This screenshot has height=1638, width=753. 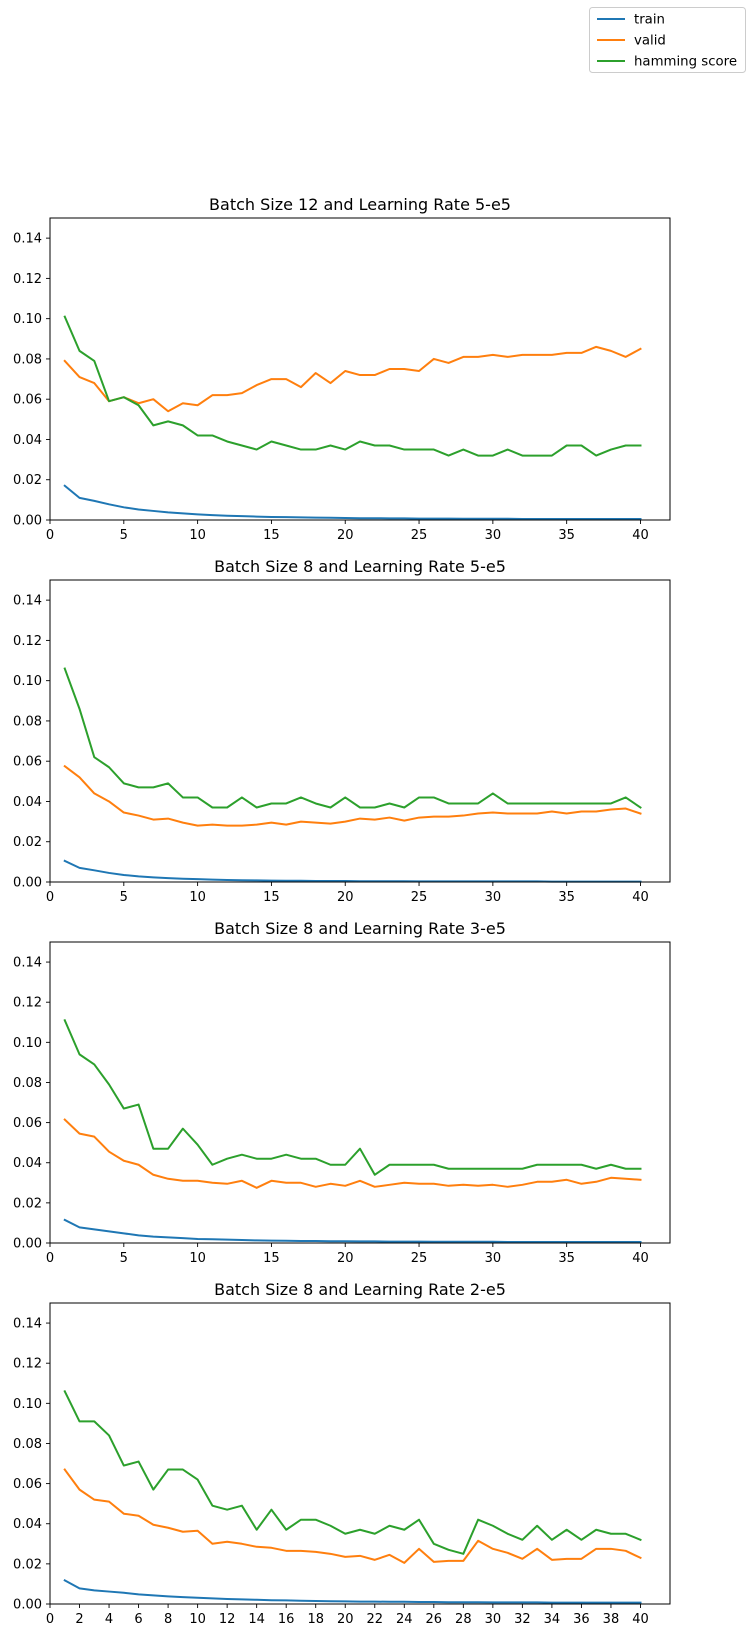 I want to click on x-tick-label: 4, so click(x=109, y=1619).